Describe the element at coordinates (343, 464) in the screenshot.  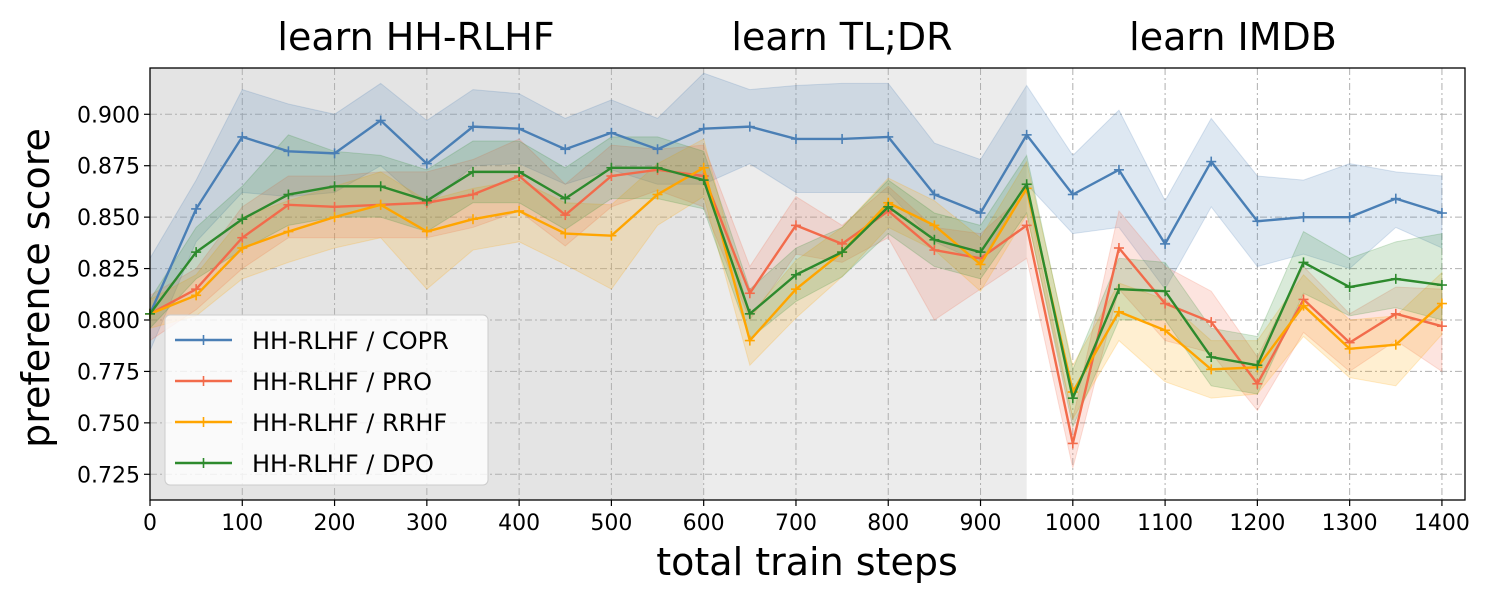
I see `legend-label: HH-RLHF / DPO` at that location.